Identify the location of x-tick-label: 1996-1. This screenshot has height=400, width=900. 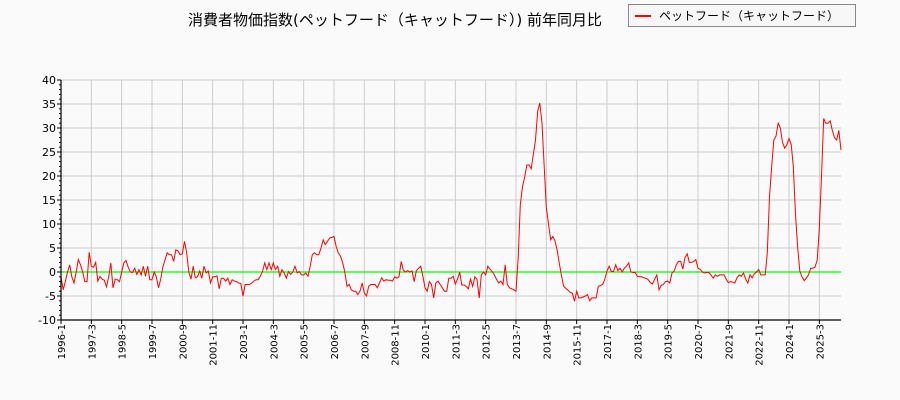
(62, 341).